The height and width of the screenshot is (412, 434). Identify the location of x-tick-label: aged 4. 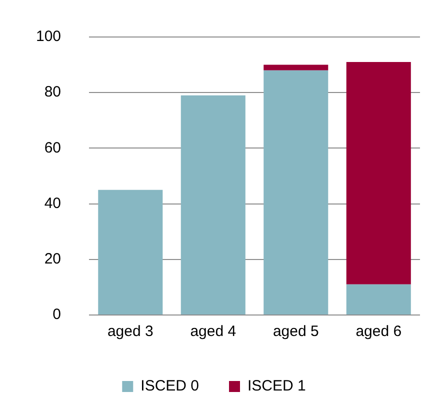
(213, 331).